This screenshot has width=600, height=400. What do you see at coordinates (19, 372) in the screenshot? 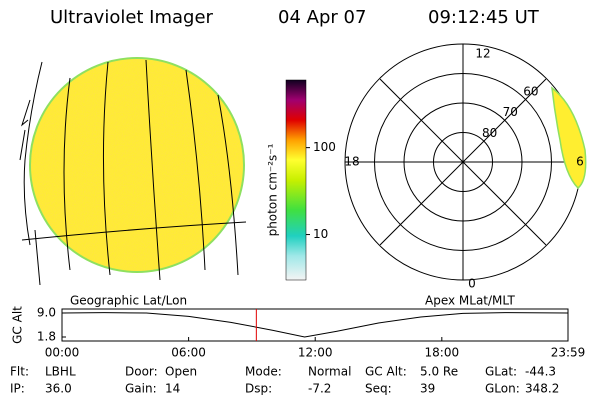
I see `info-label: Flt:` at bounding box center [19, 372].